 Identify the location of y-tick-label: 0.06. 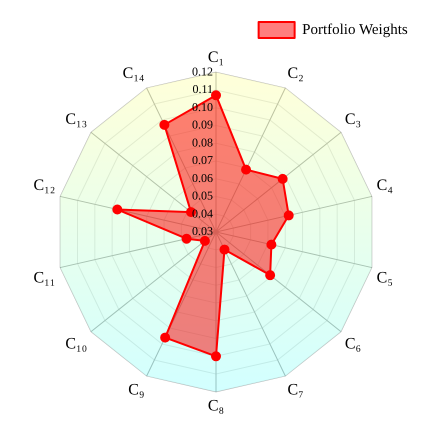
(202, 177).